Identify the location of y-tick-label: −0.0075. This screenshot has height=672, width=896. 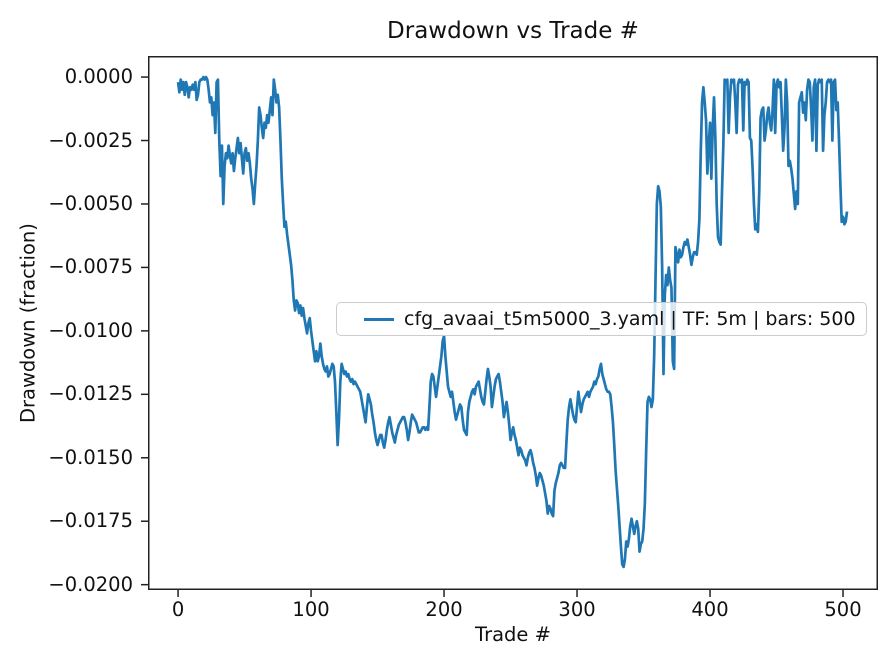
(90, 267).